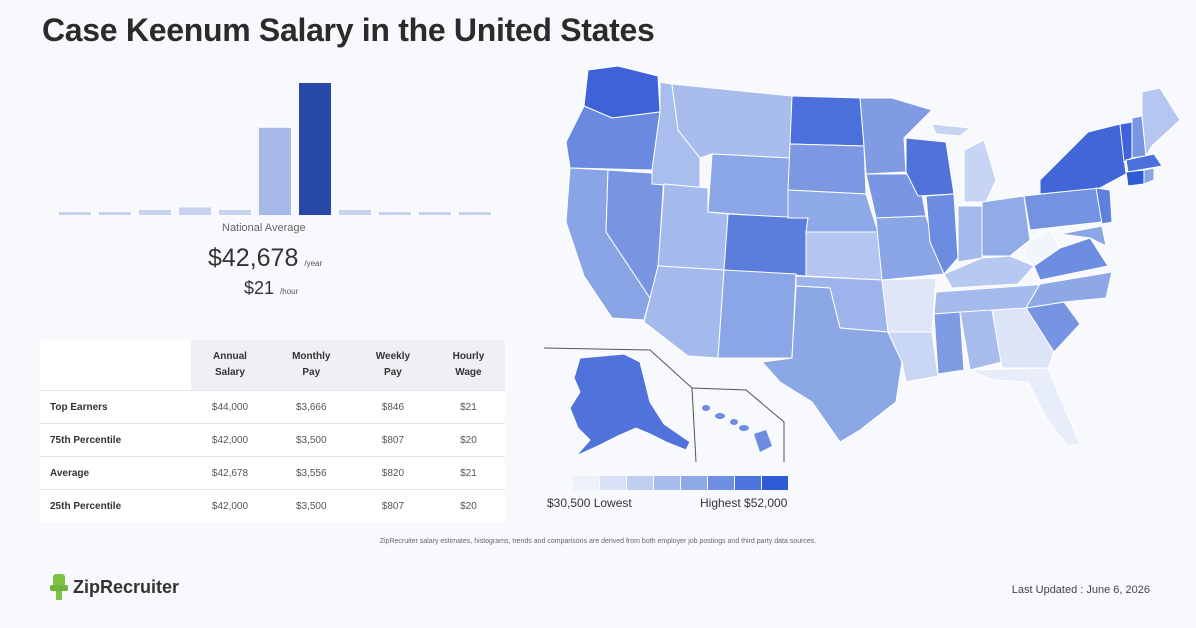 The height and width of the screenshot is (628, 1196). I want to click on table-row: 25th Percentile $42,000 $3,500 $807 $20, so click(272, 505).